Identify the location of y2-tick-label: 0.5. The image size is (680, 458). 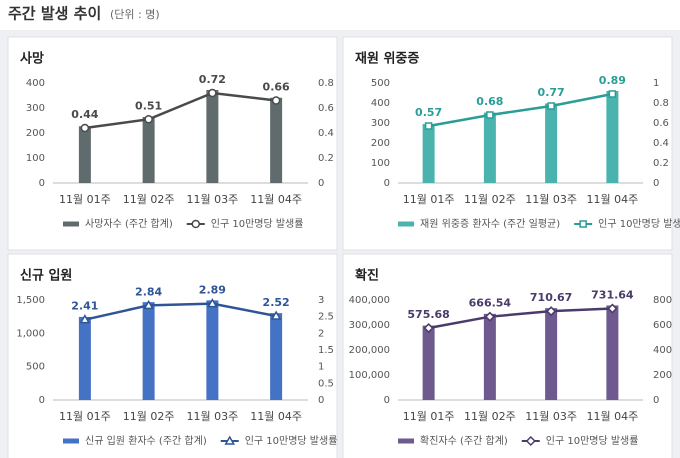
(326, 383).